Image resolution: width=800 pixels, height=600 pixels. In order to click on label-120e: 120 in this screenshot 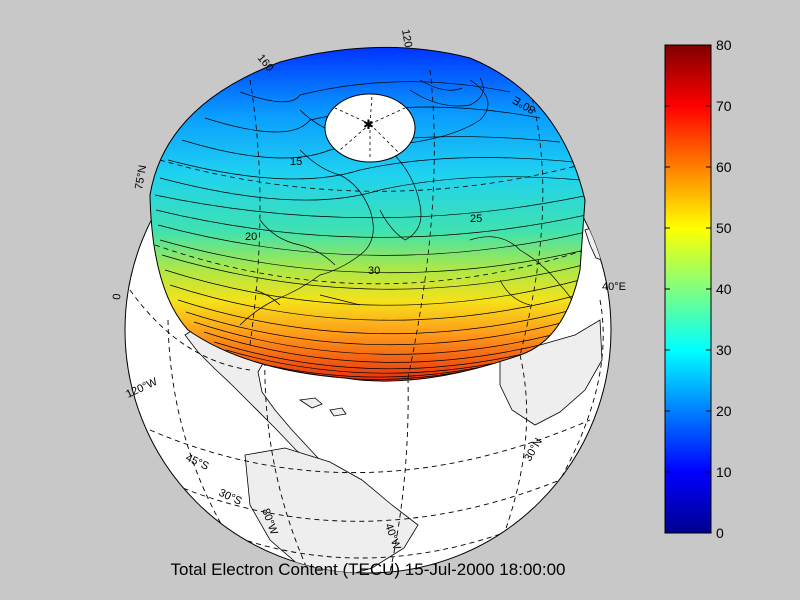, I will do `click(406, 38)`.